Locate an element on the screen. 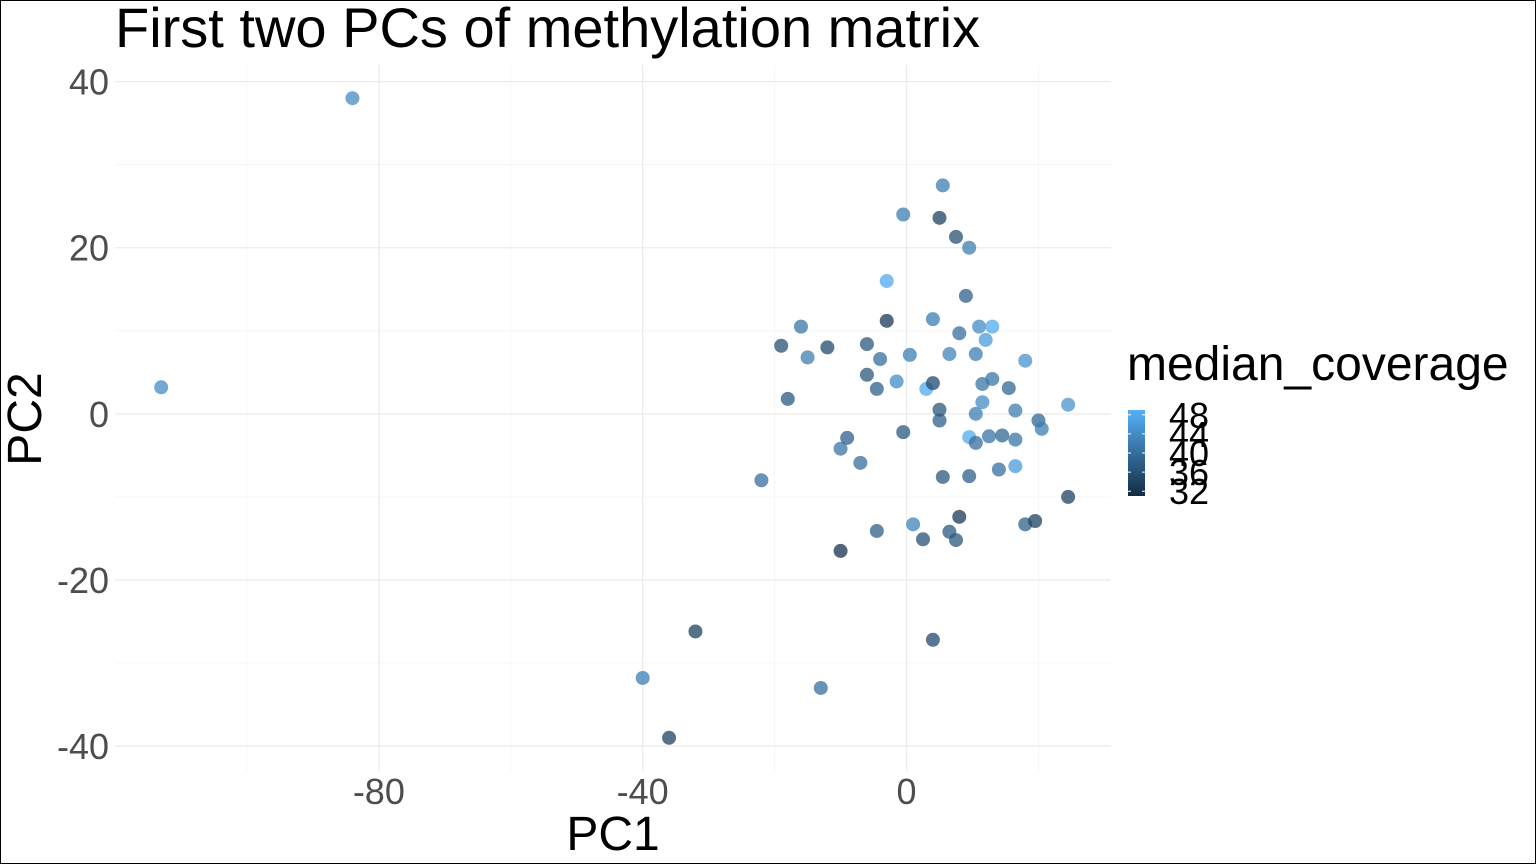  legend-tick-label: 36 is located at coordinates (1189, 472).